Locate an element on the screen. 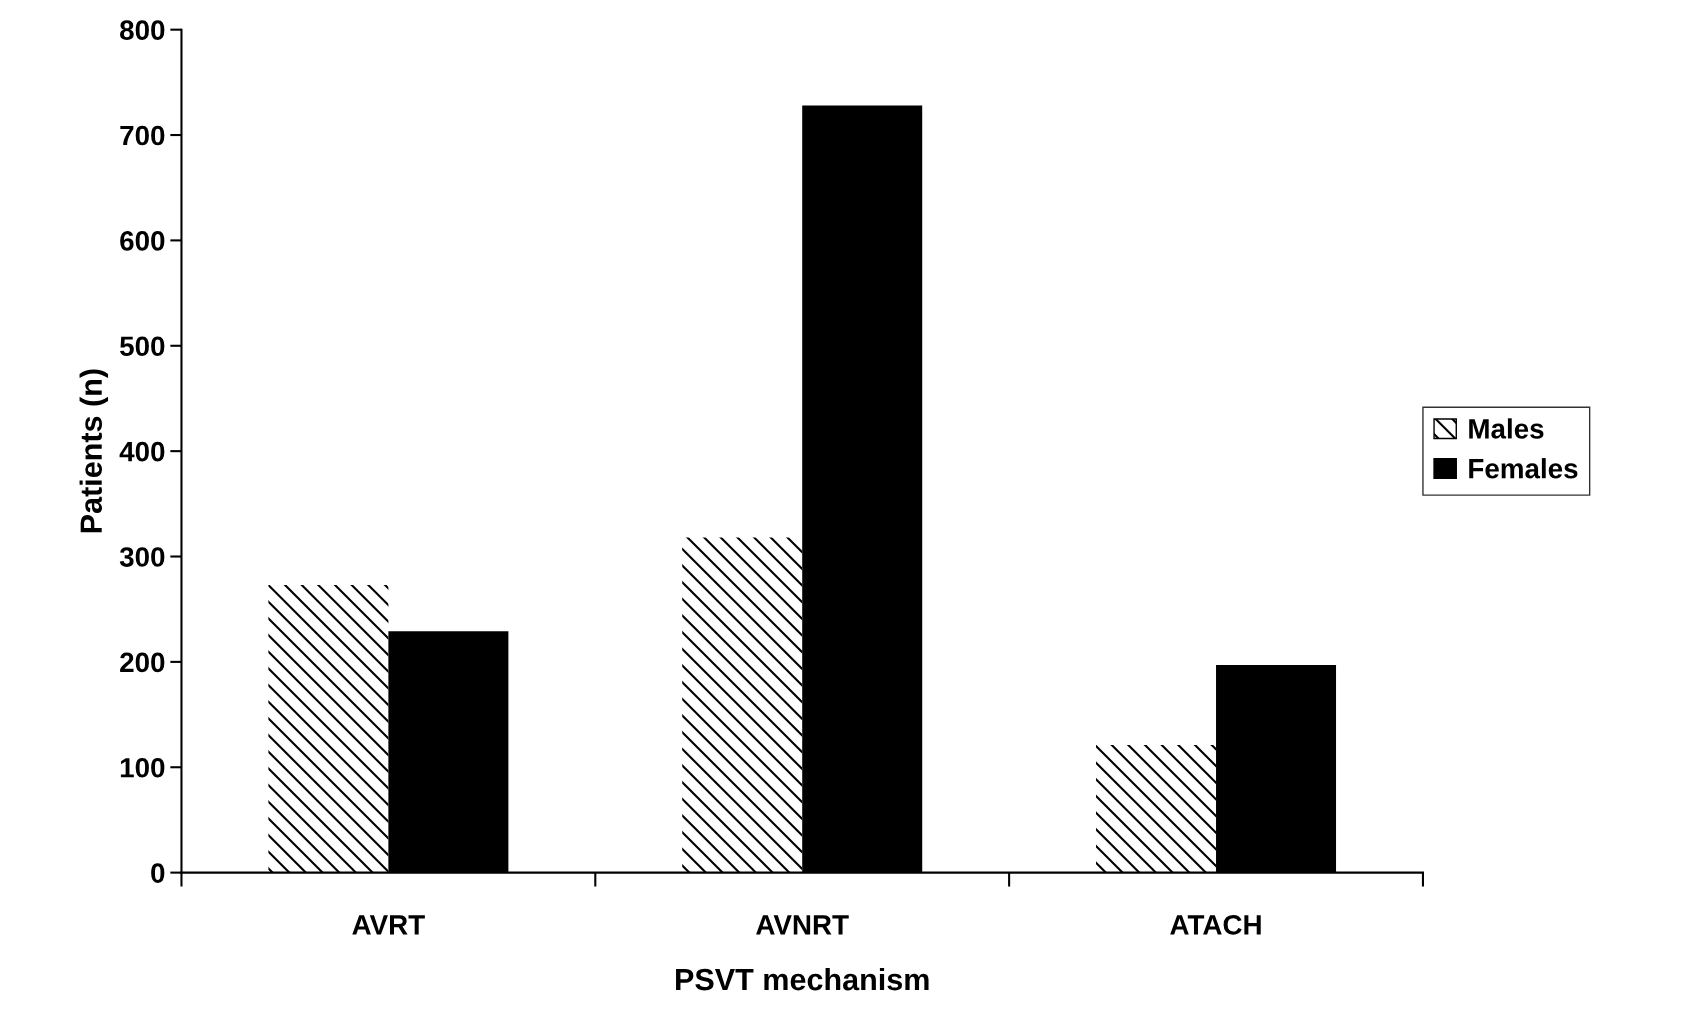 This screenshot has width=1696, height=1023. x-tick-label: ATACH is located at coordinates (1215, 925).